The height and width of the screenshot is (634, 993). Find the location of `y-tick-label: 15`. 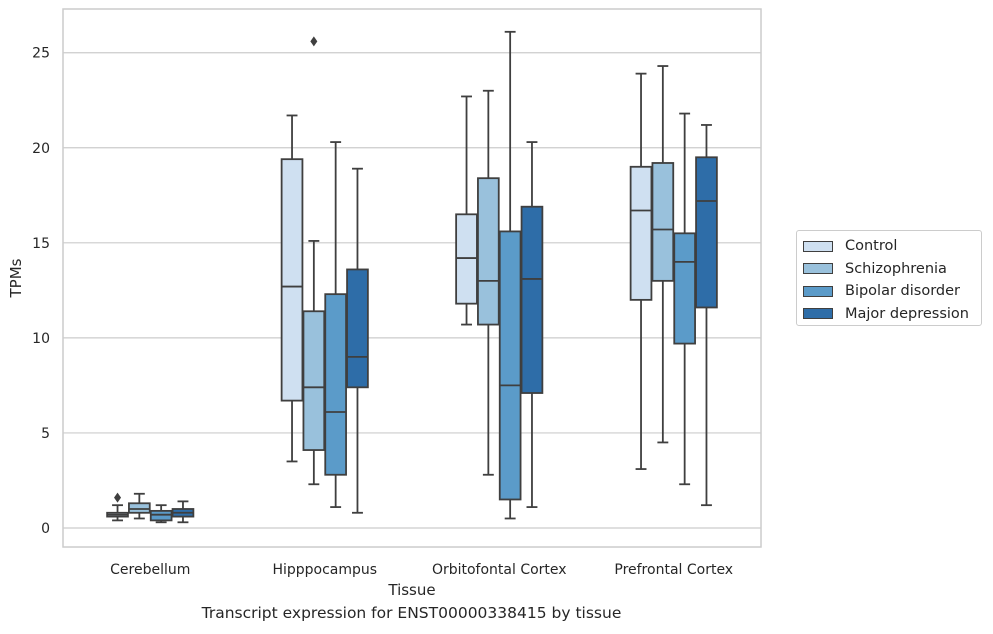

y-tick-label: 15 is located at coordinates (41, 244).